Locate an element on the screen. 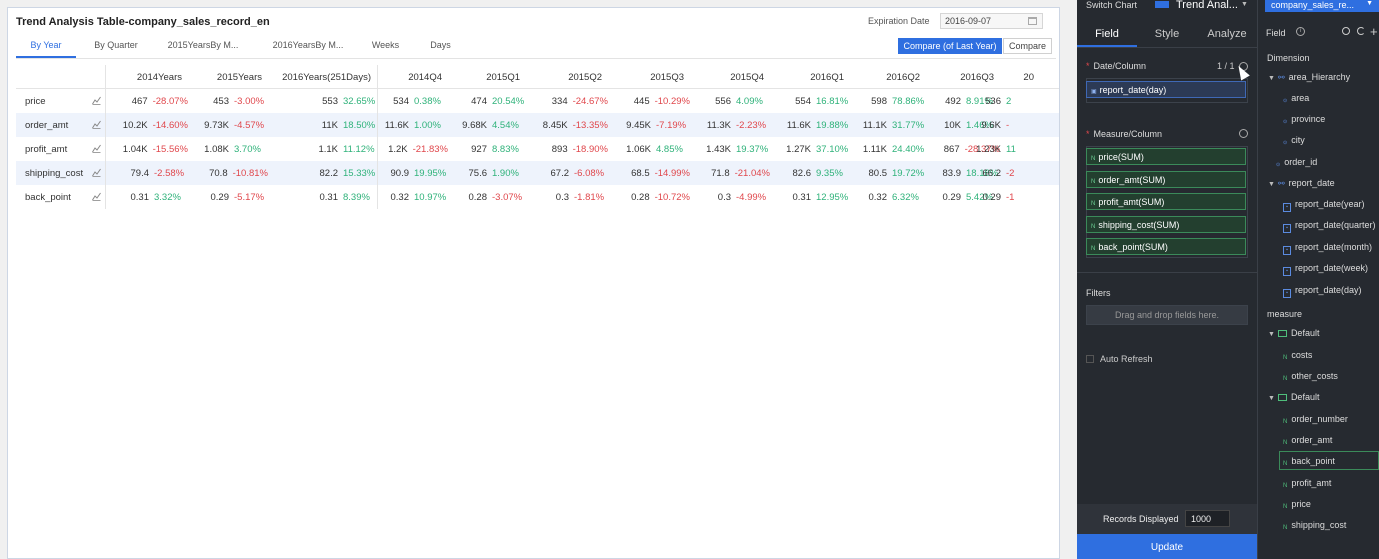  field-item: ⊙ order_id is located at coordinates (1296, 164).